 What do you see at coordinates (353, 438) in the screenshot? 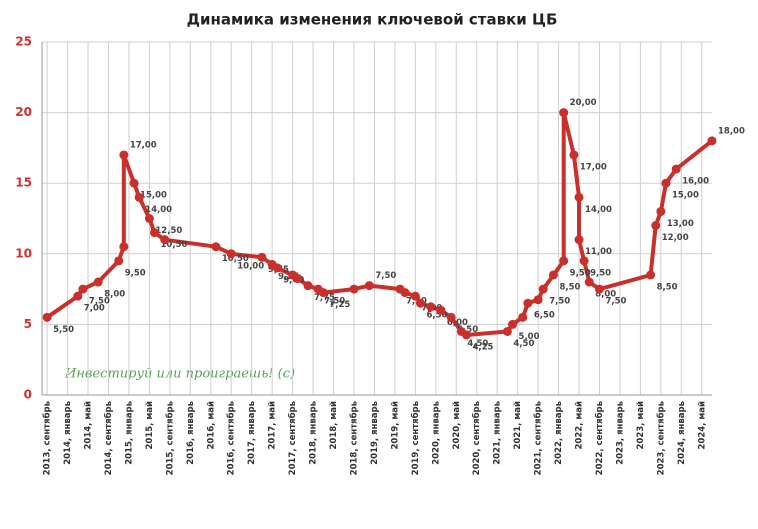
I see `x-tick-label: 2018, сентябрь` at bounding box center [353, 438].